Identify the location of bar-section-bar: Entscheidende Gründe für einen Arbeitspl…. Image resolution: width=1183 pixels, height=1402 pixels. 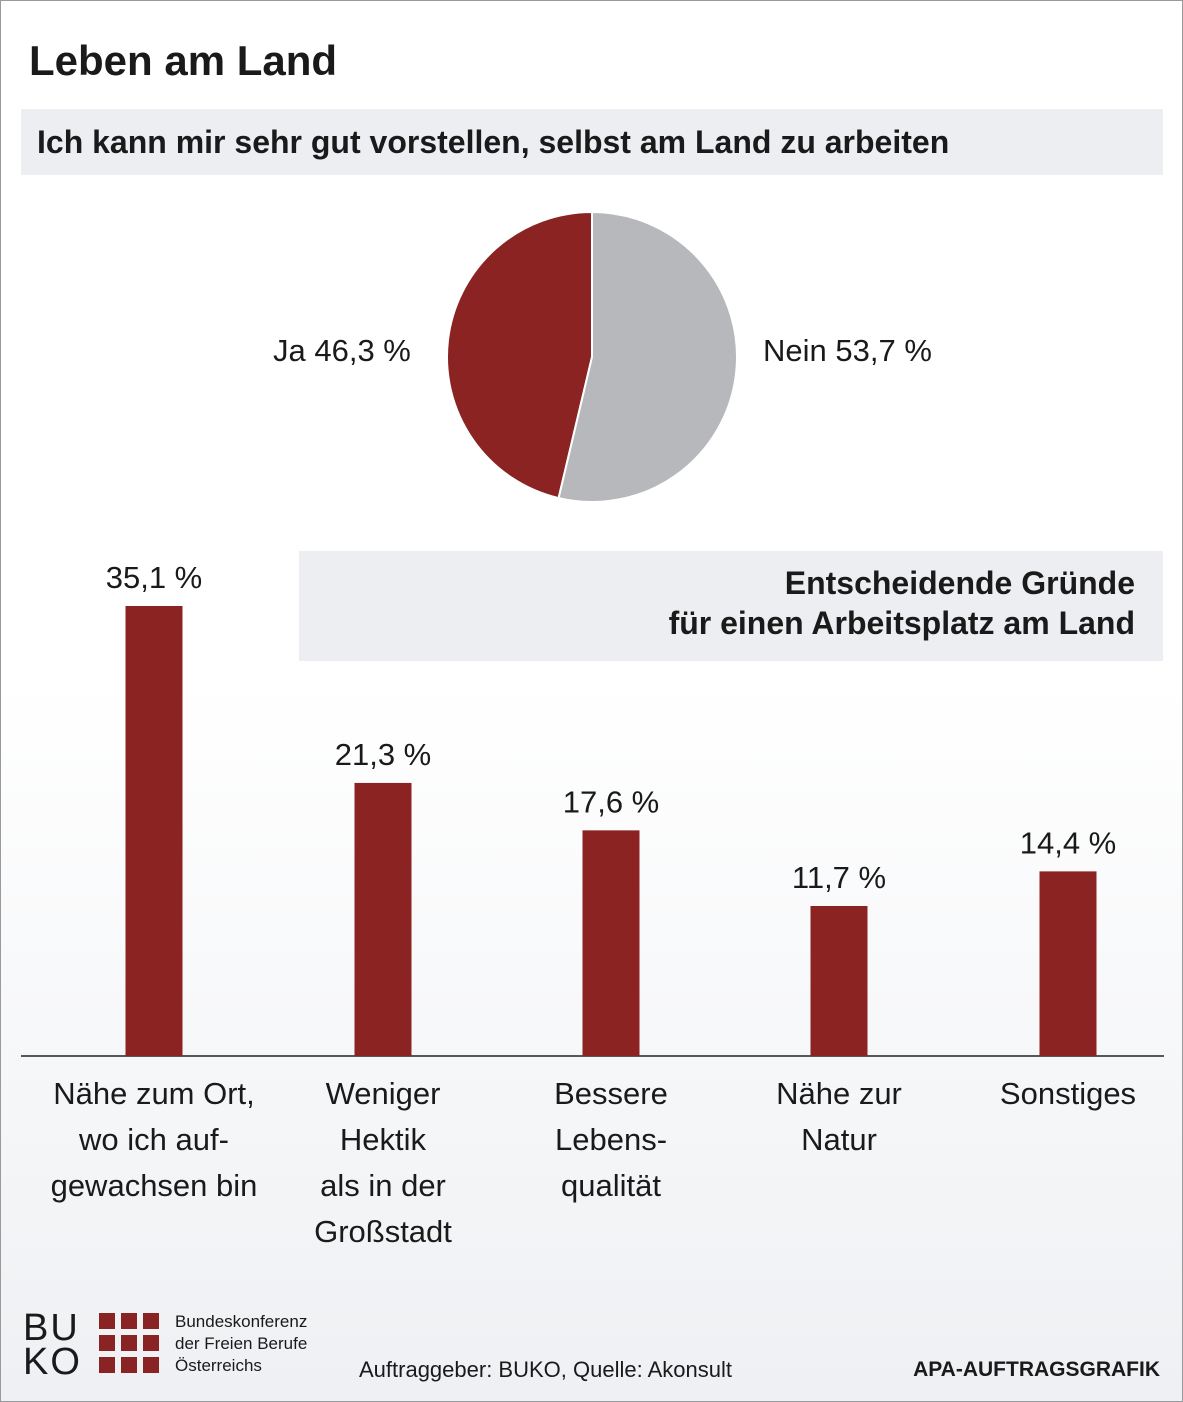
(731, 606).